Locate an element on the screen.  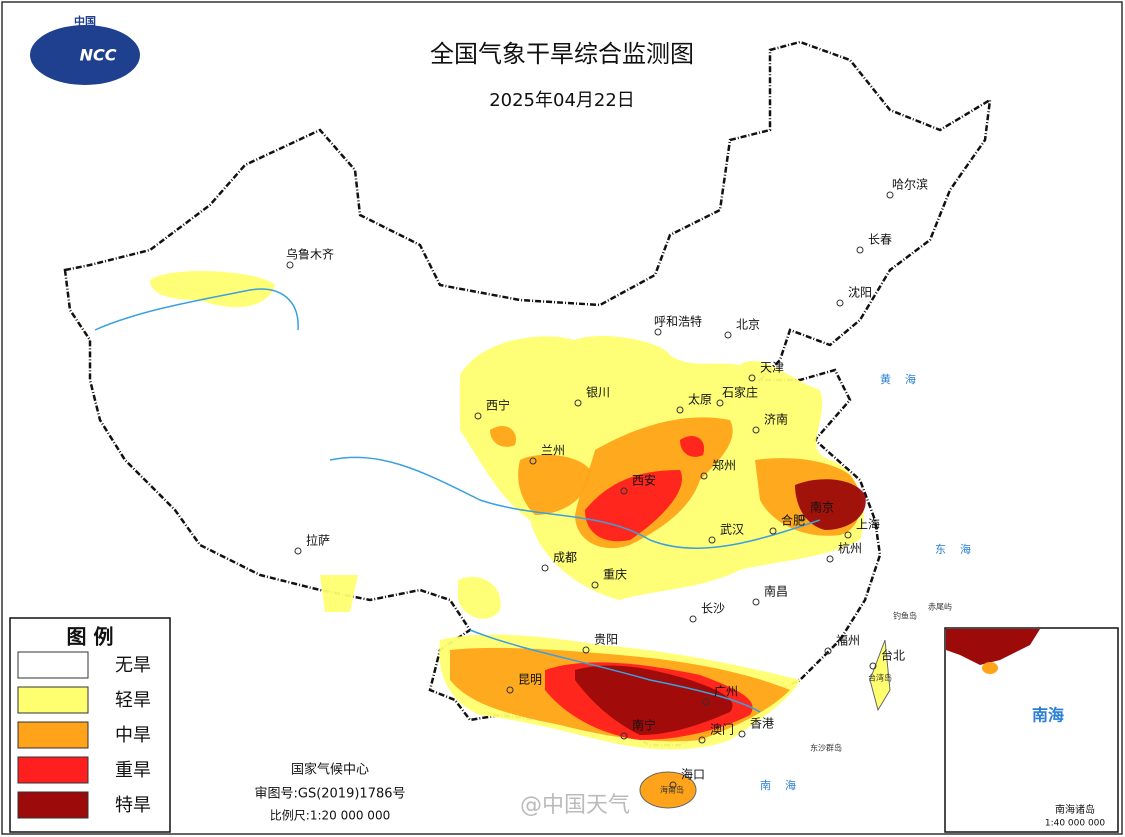
island-label: 海南岛 is located at coordinates (672, 790).